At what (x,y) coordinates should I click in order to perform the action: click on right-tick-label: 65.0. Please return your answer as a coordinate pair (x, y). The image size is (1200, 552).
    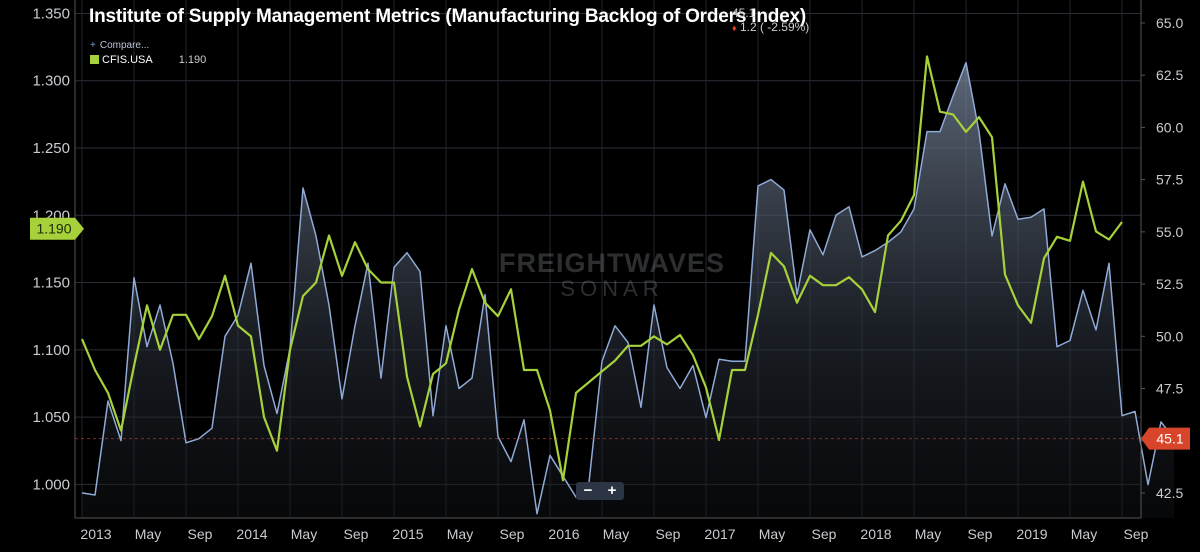
    Looking at the image, I should click on (1169, 23).